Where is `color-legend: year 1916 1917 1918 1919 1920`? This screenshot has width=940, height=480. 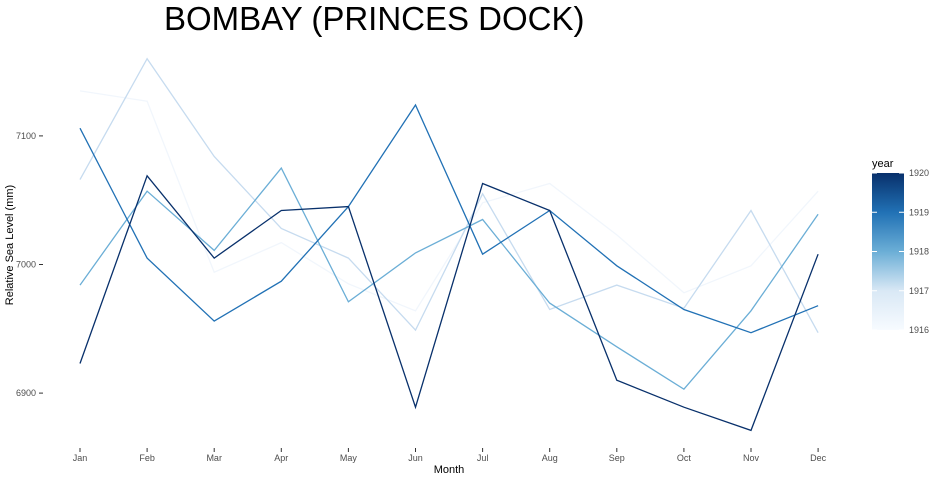
color-legend: year 1916 1917 1918 1919 1920 is located at coordinates (900, 246).